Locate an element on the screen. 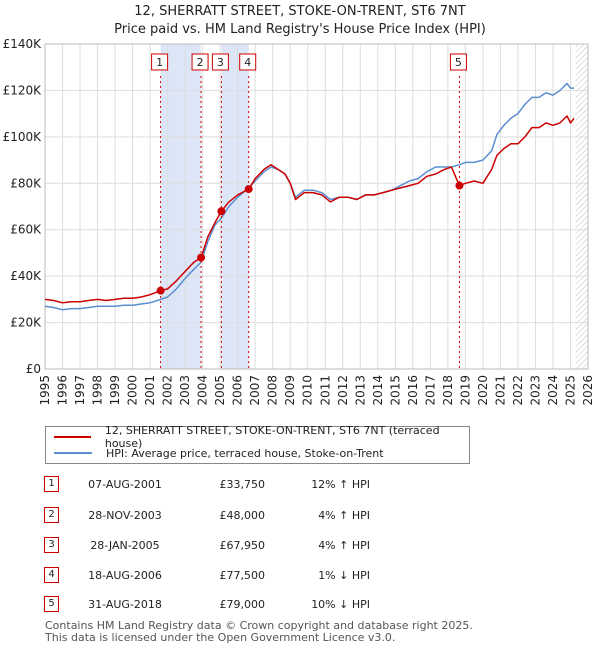  sale-price: £79,000 is located at coordinates (242, 604).